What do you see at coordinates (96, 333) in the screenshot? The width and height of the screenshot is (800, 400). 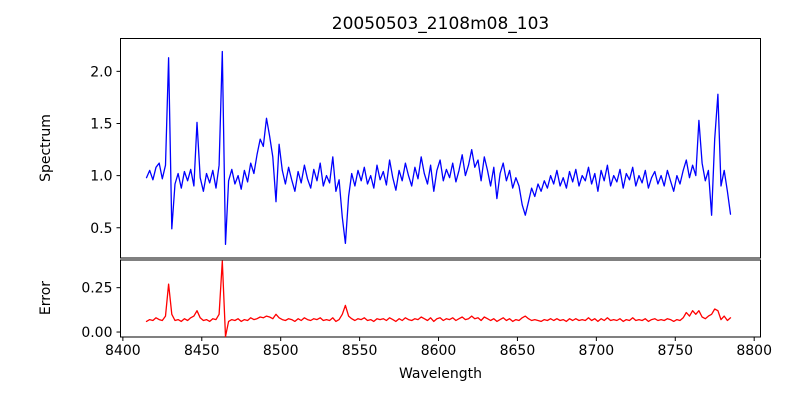 I see `y-tick-label: 0.00` at bounding box center [96, 333].